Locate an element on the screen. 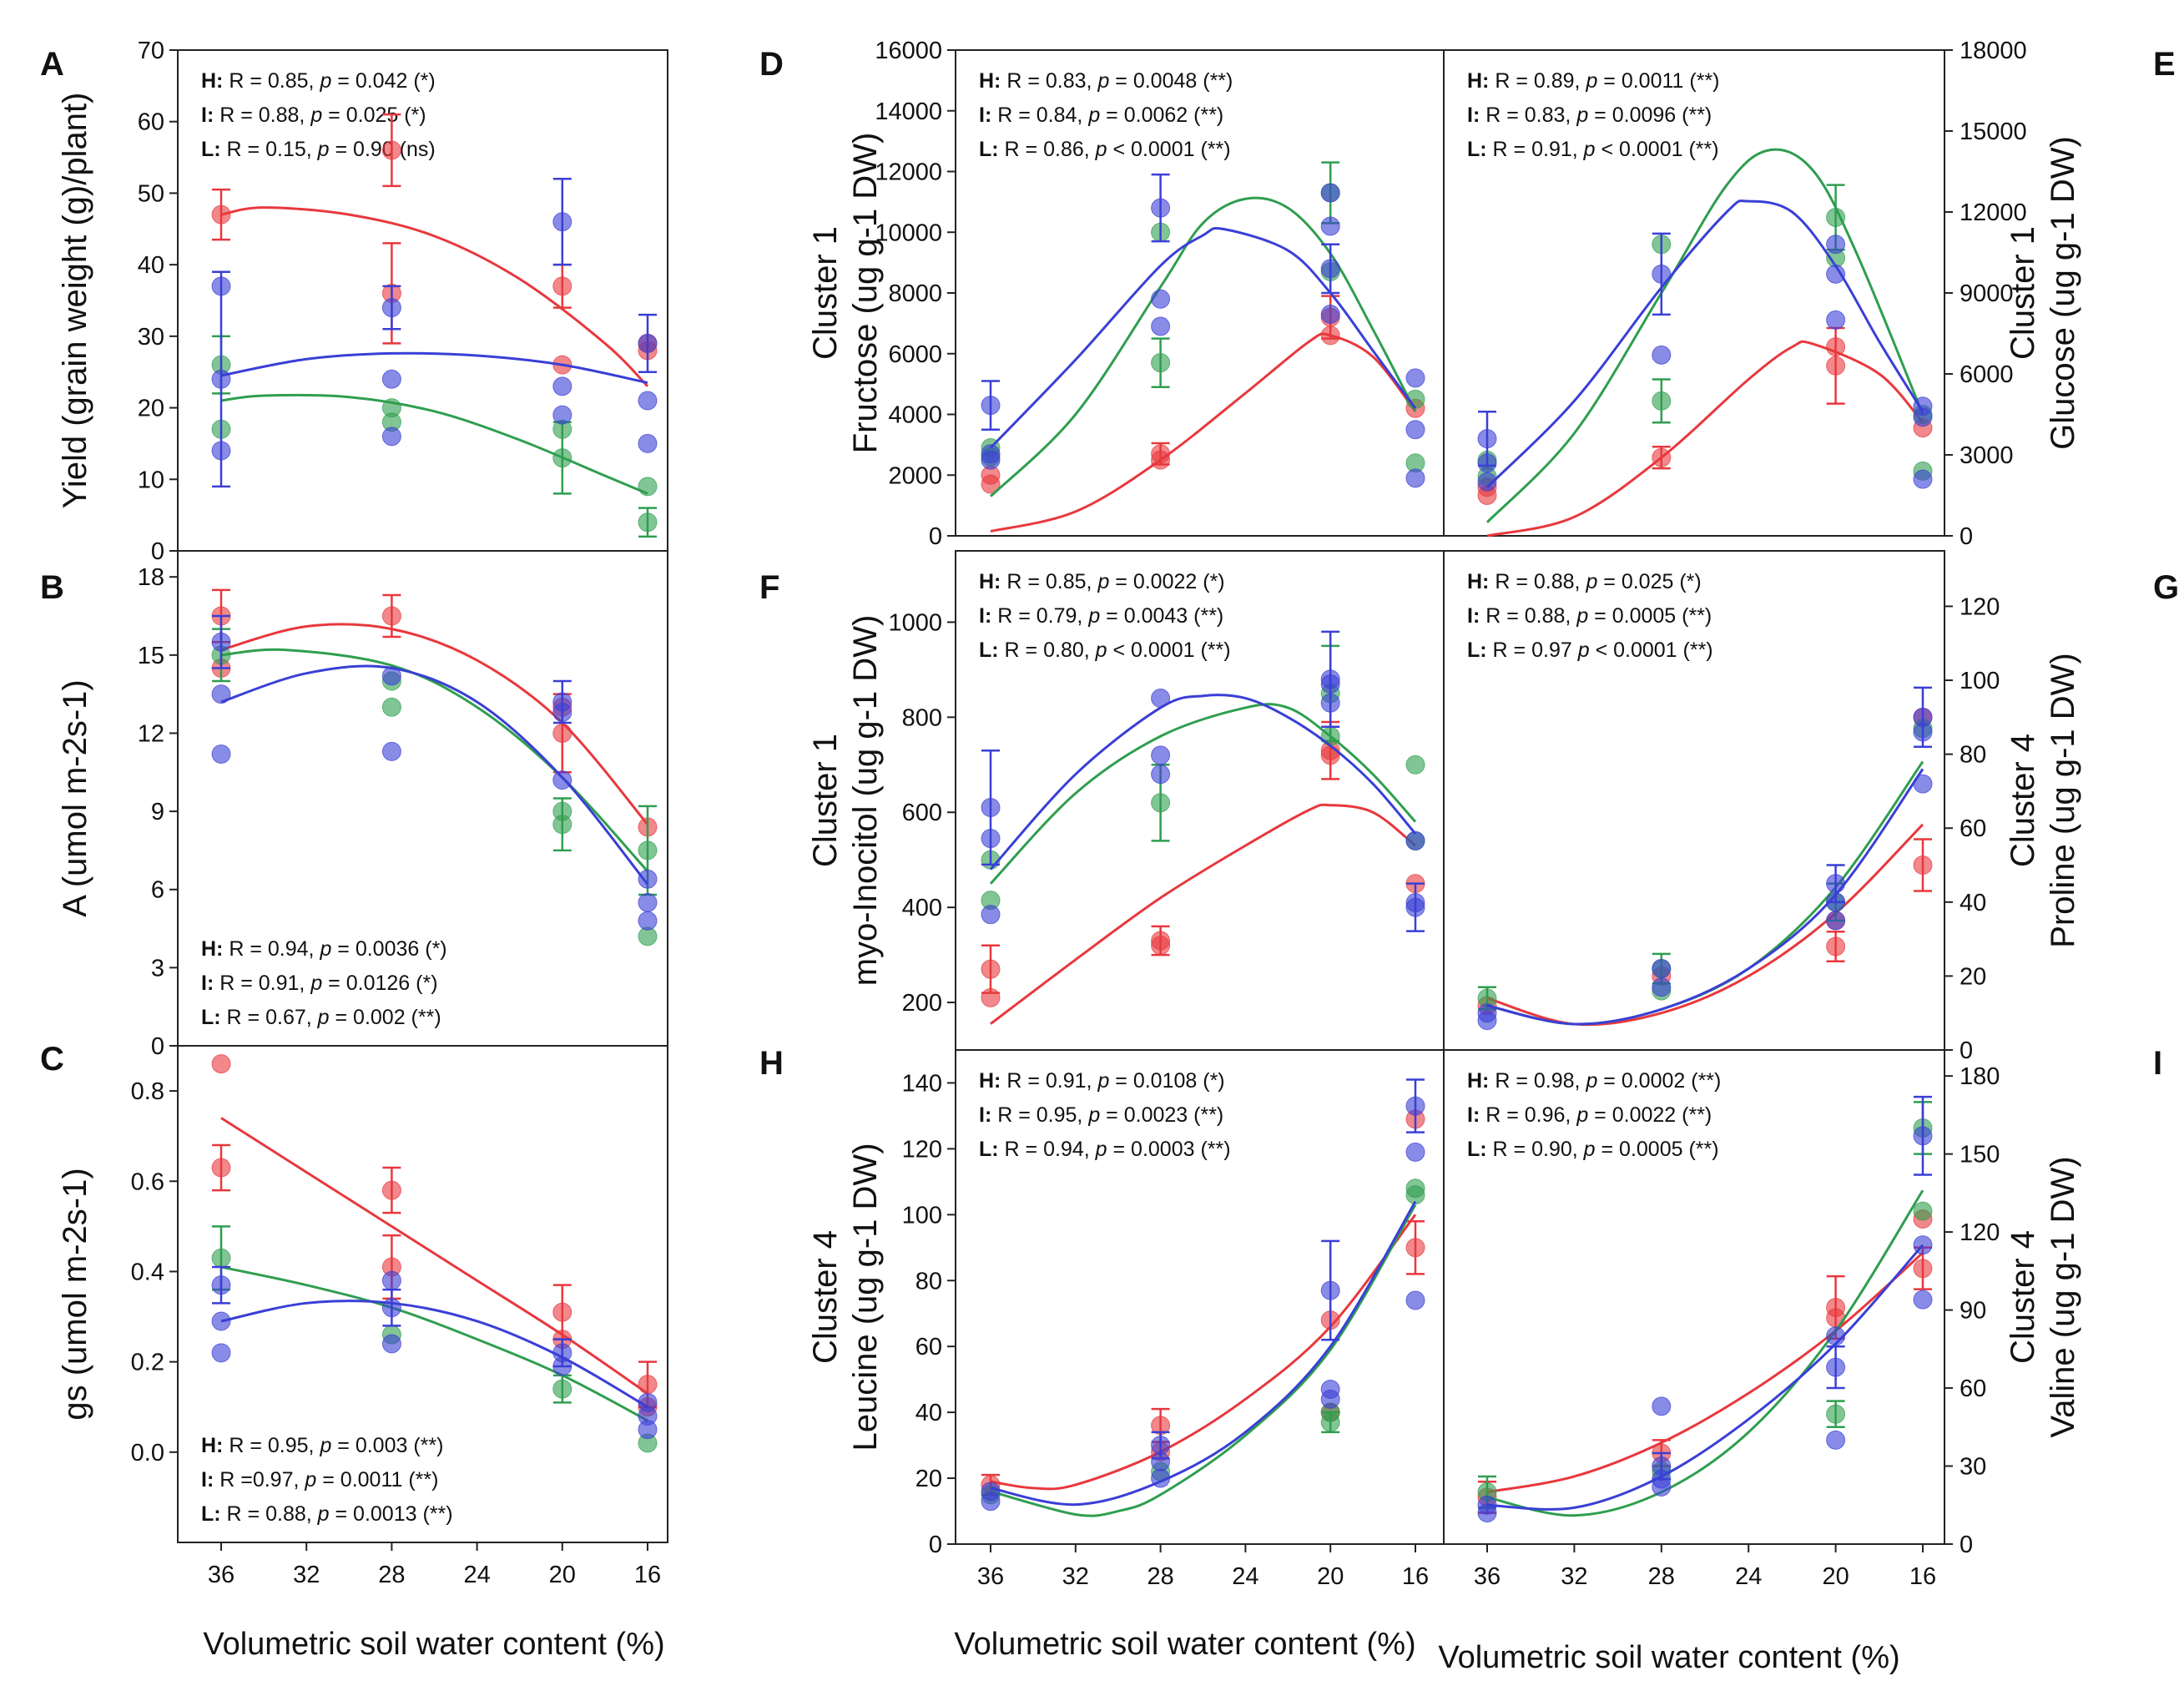 The width and height of the screenshot is (2184, 1701). stats-r: R = 0.97 is located at coordinates (1532, 650).